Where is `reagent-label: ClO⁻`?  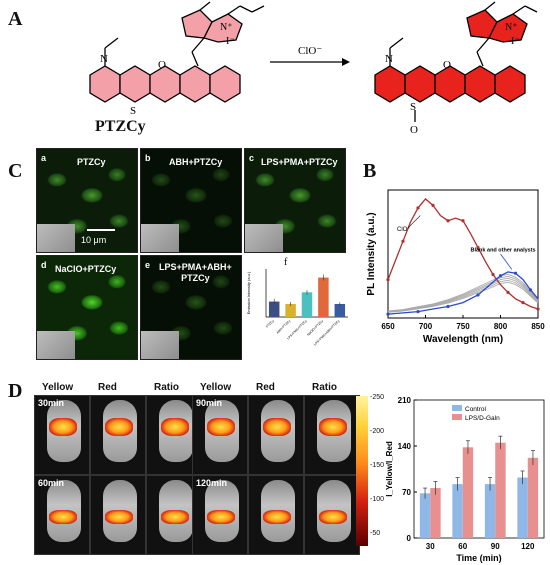
reagent-label: ClO⁻ is located at coordinates (310, 51).